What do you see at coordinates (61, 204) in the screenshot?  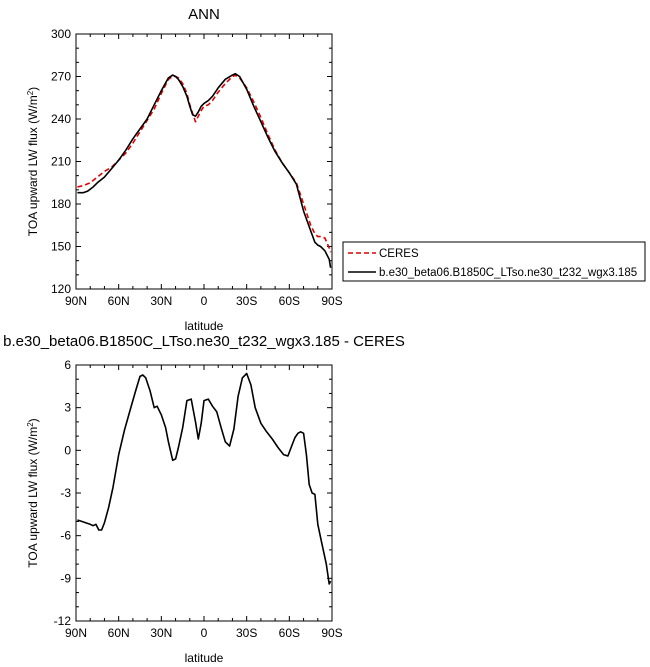 I see `y-tick-label: 180` at bounding box center [61, 204].